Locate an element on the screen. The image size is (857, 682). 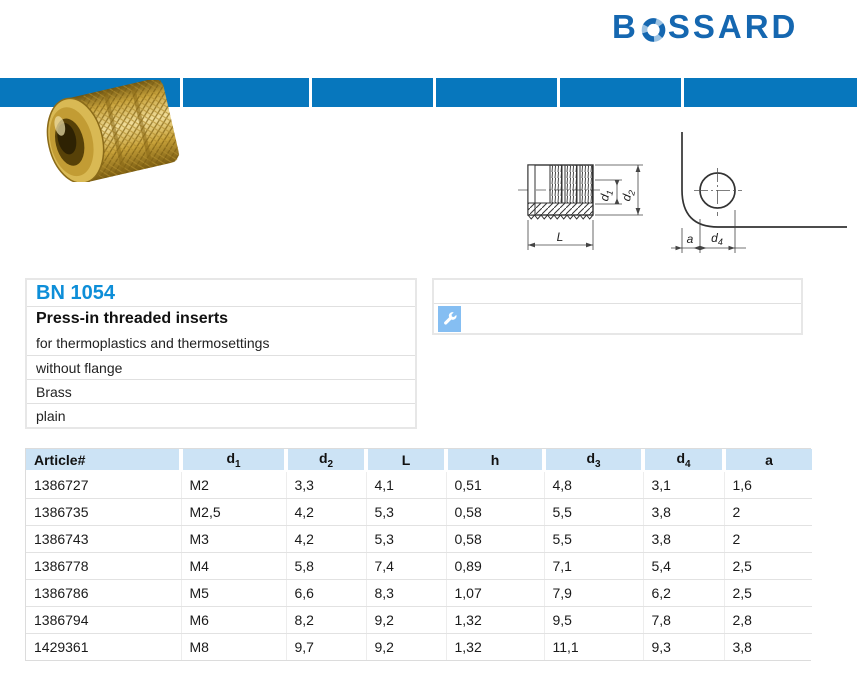
table-row: 1386735 M2,5 4,2 5,3 0,58 5,5 3,8 2 is located at coordinates (419, 512).